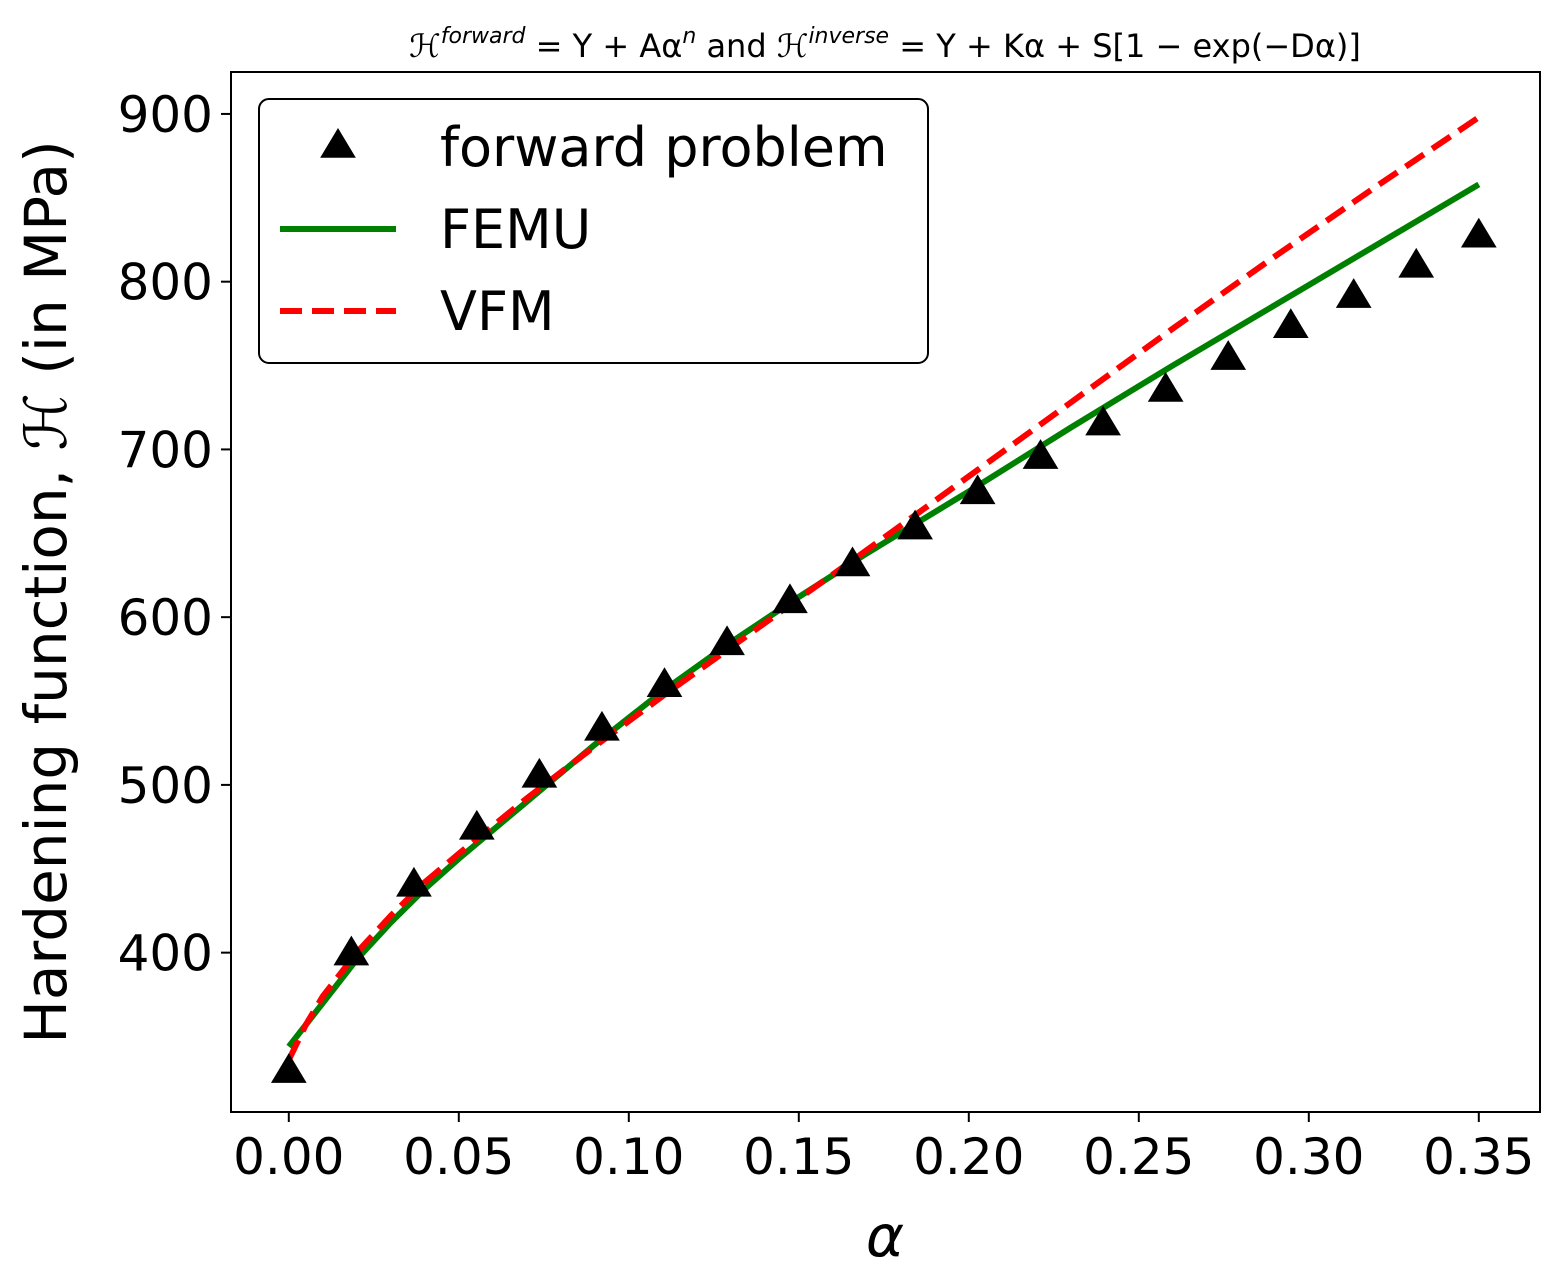  What do you see at coordinates (736, 46) in the screenshot?
I see `title-mid: and` at bounding box center [736, 46].